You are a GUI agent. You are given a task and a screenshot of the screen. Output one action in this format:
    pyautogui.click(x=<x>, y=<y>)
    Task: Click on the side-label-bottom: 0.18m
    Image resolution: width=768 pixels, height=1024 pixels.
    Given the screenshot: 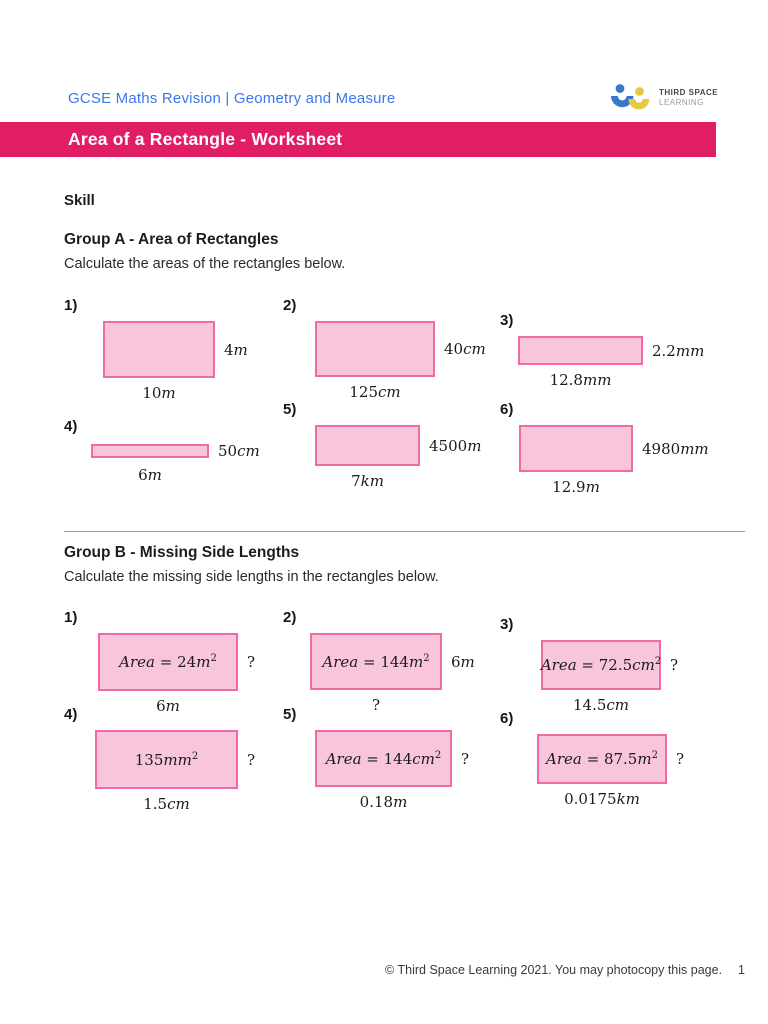 What is the action you would take?
    pyautogui.click(x=383, y=802)
    